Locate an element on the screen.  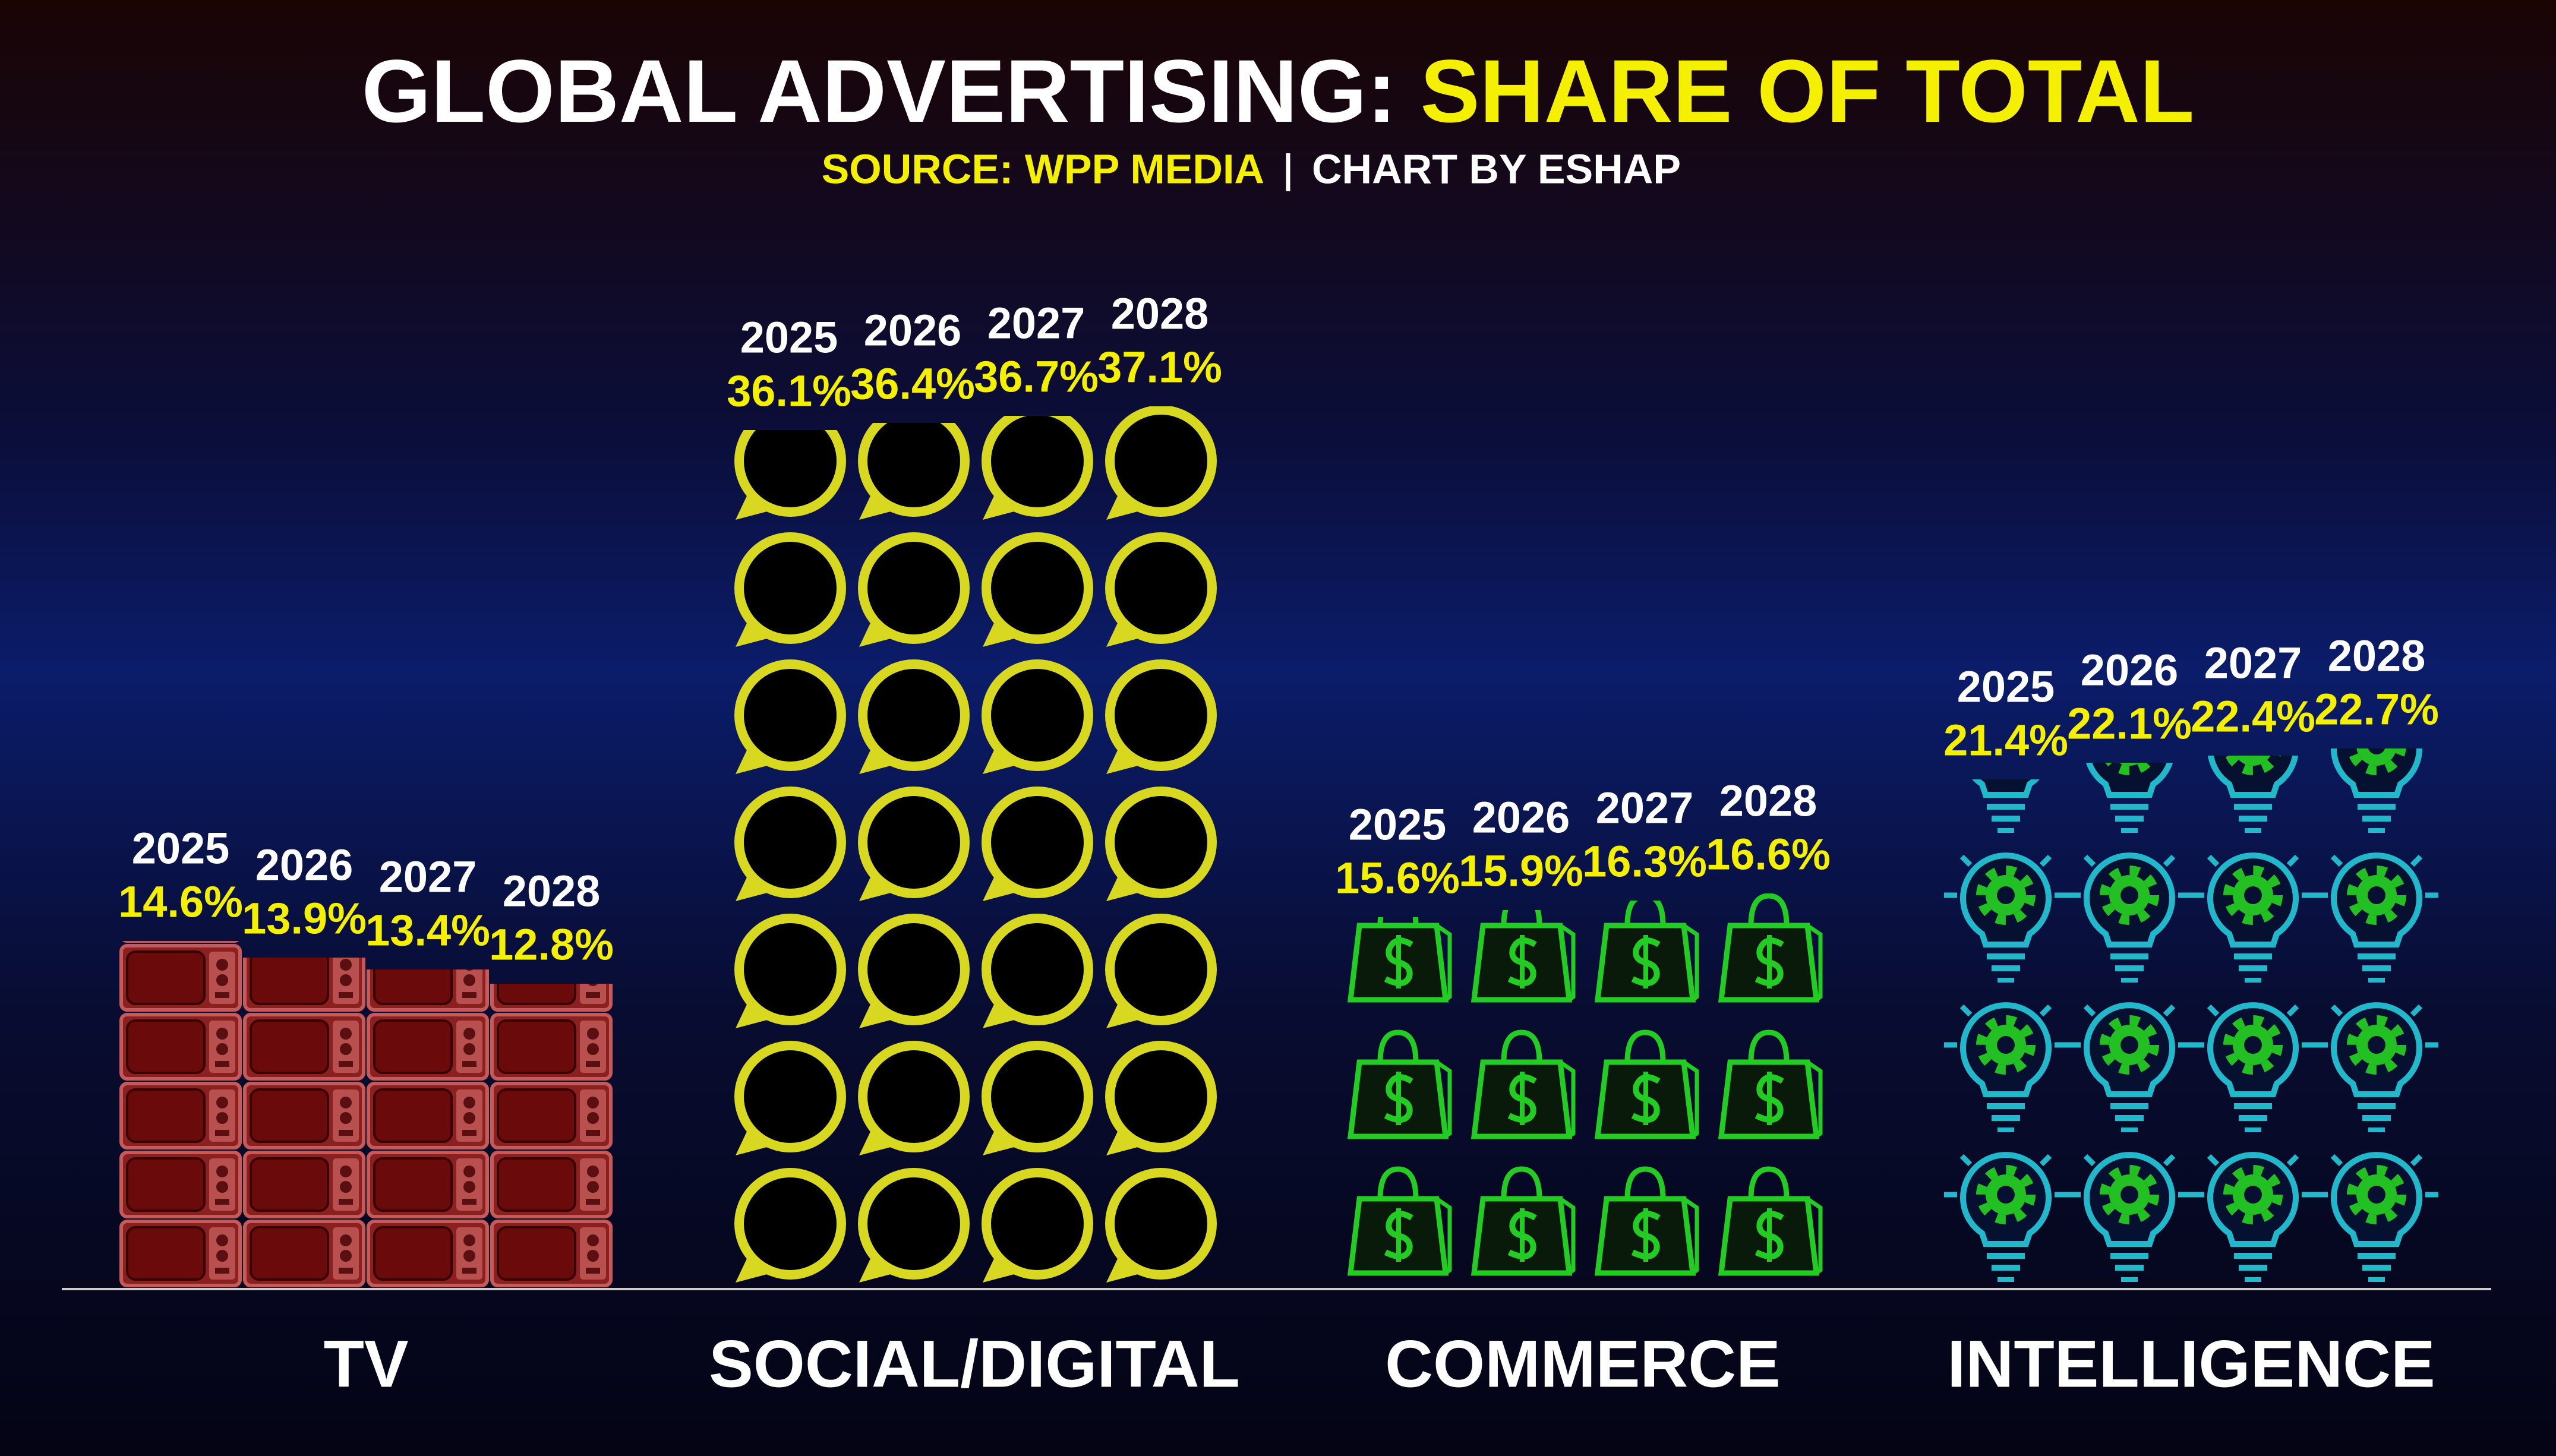
chart-title: GLOBAL ADVERTISING: SHARE OF TOTAL is located at coordinates (1278, 91).